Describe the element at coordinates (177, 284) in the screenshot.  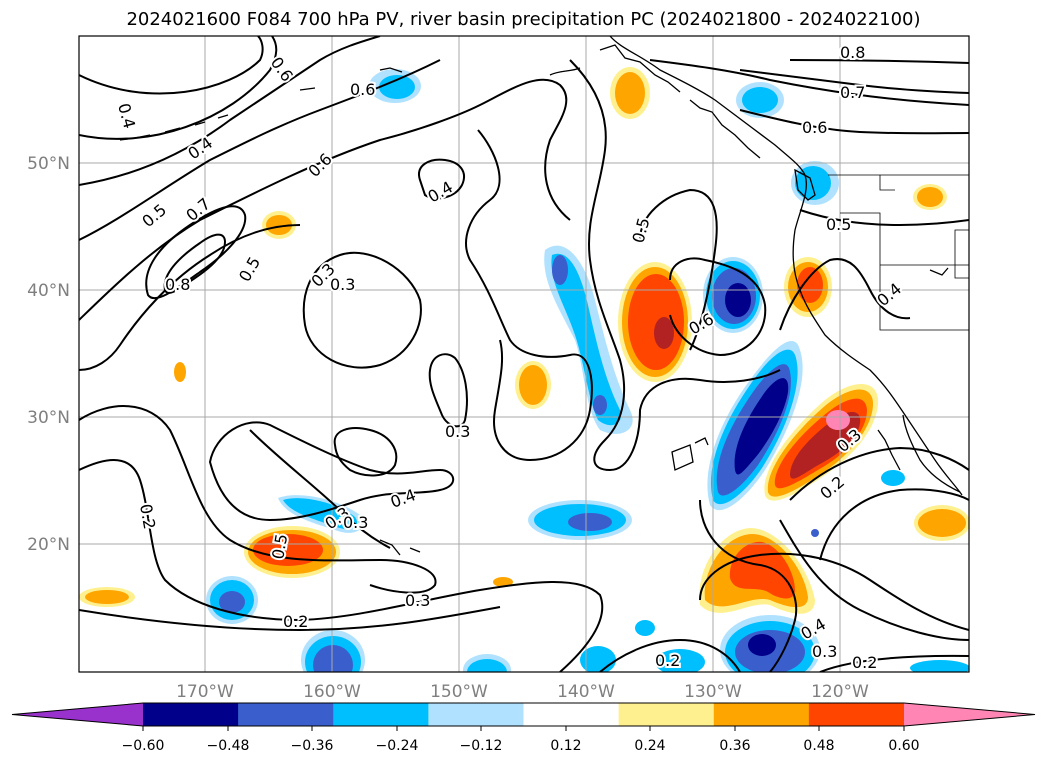
I see `contour-label: 0.8` at that location.